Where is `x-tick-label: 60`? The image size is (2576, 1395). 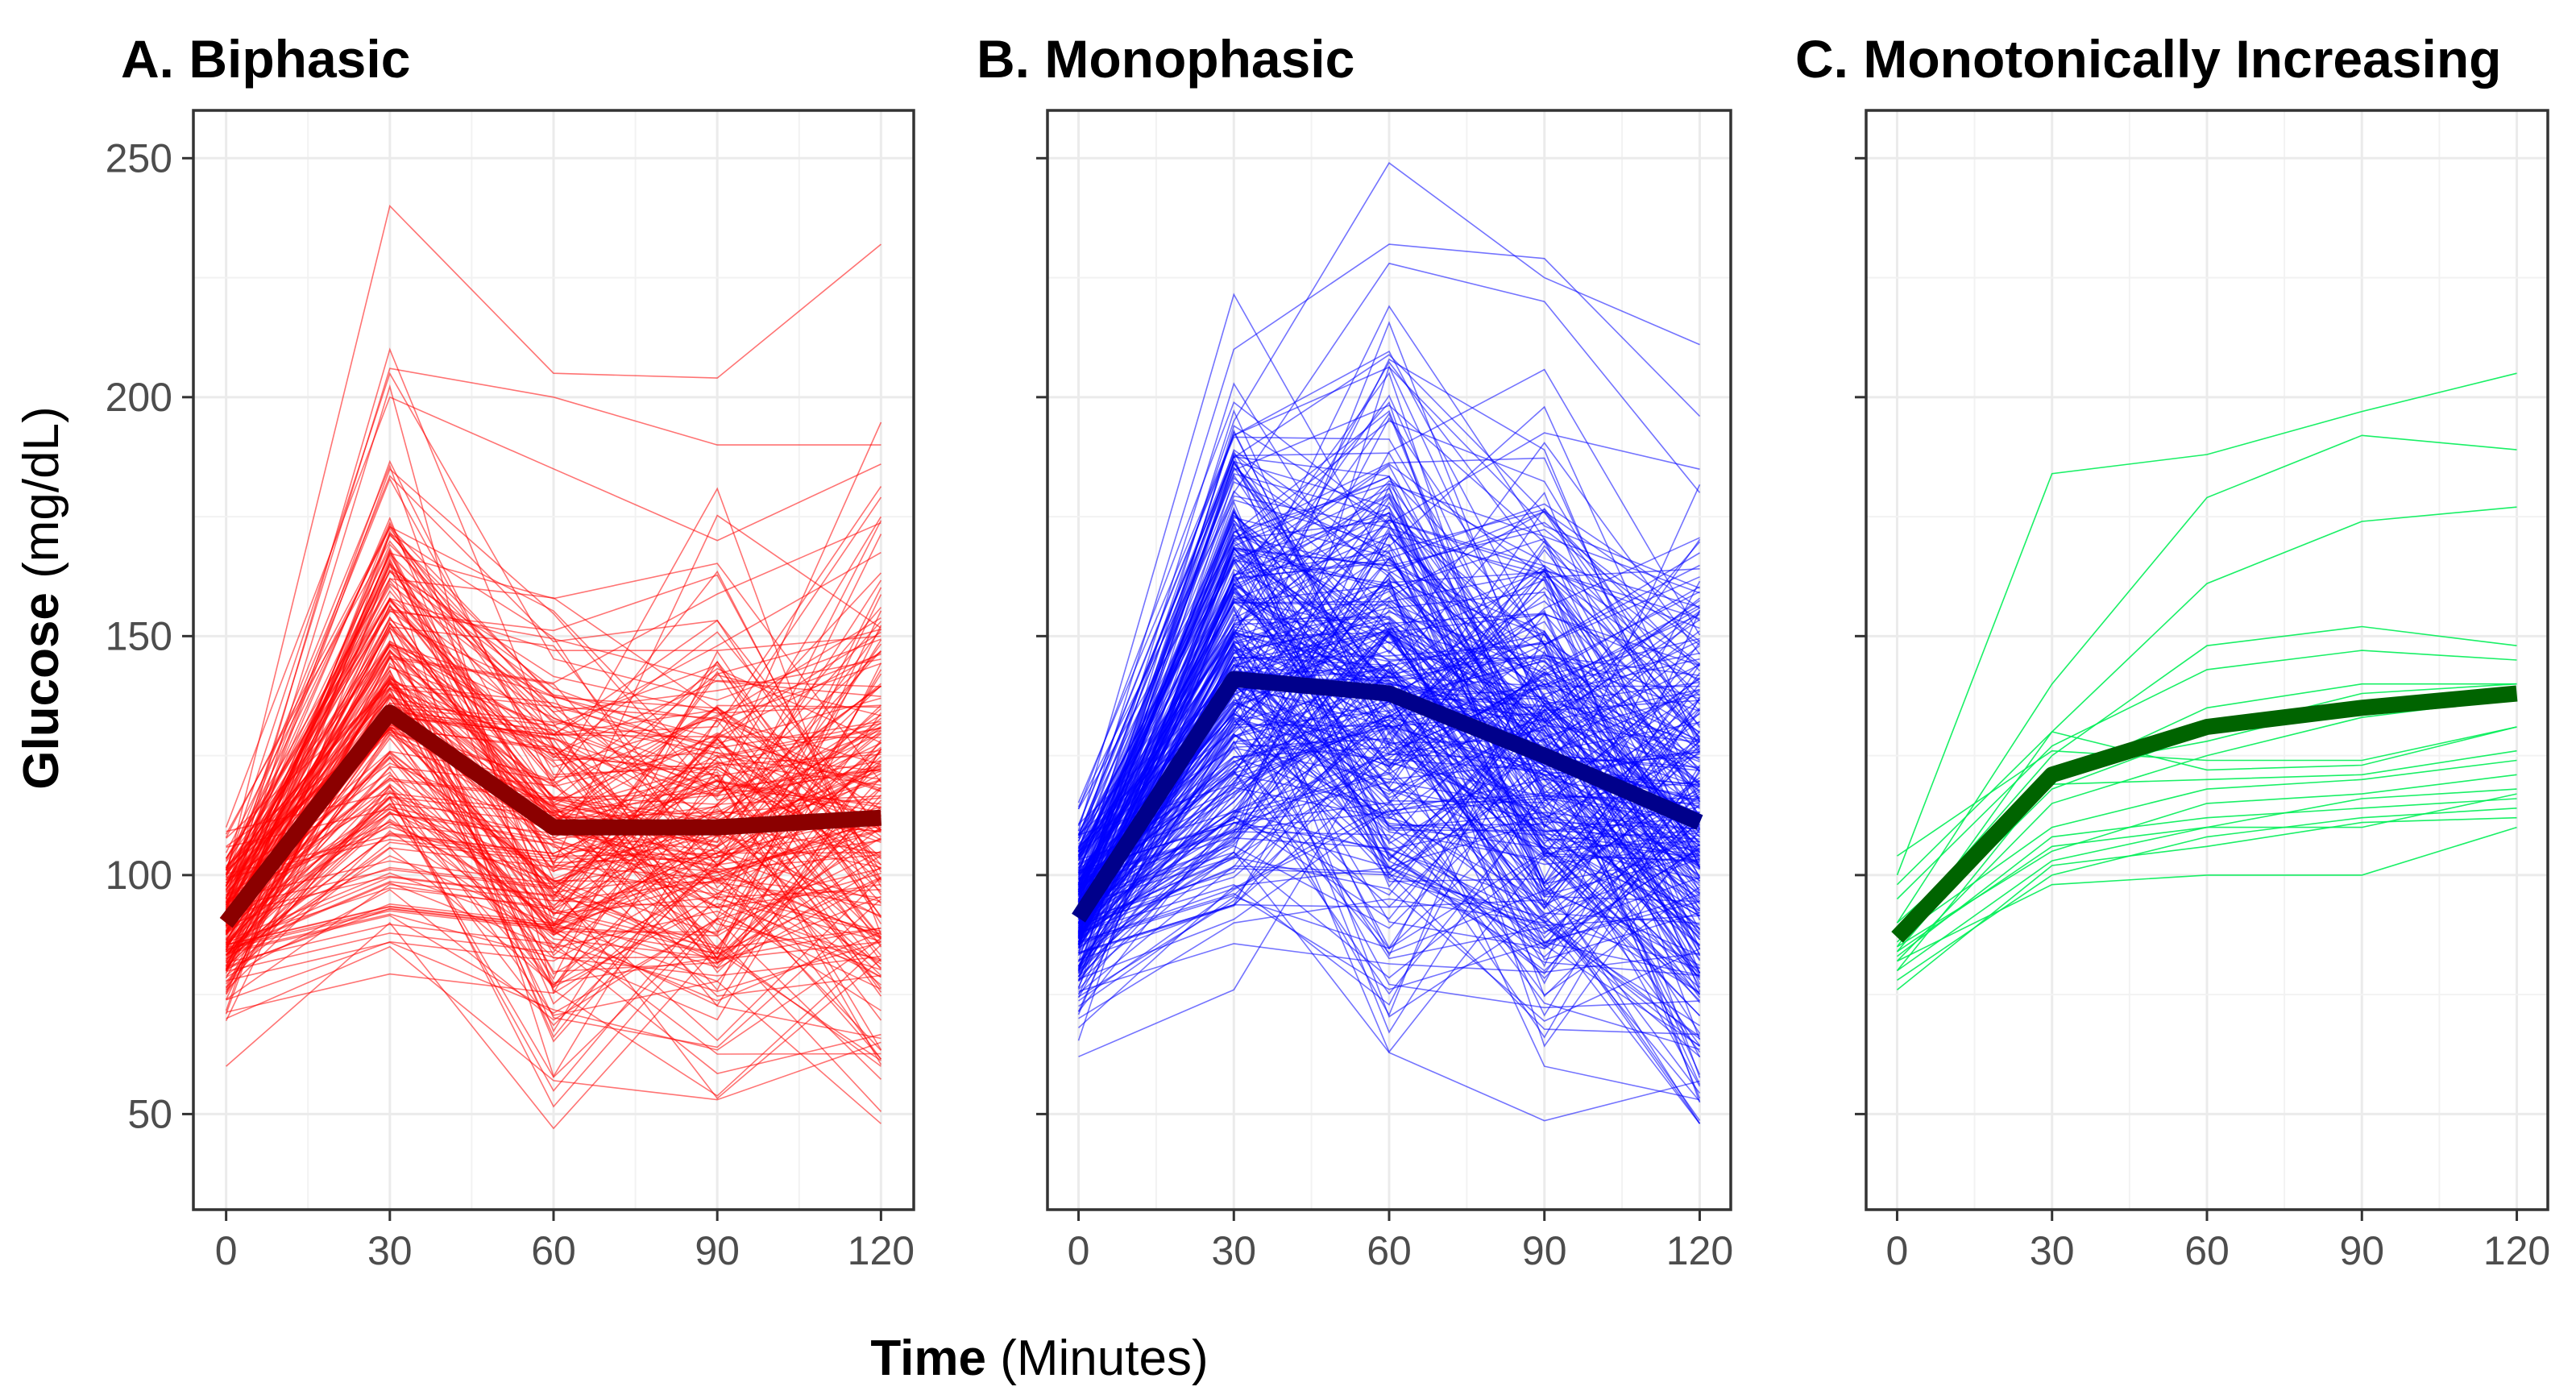
x-tick-label: 60 is located at coordinates (2207, 1250).